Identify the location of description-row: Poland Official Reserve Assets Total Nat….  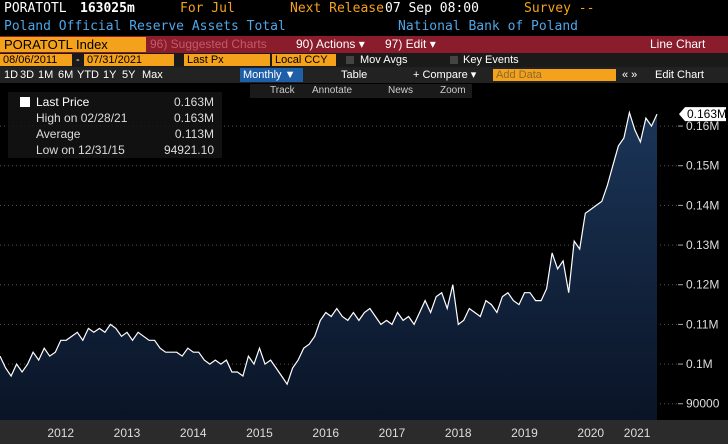
(364, 27).